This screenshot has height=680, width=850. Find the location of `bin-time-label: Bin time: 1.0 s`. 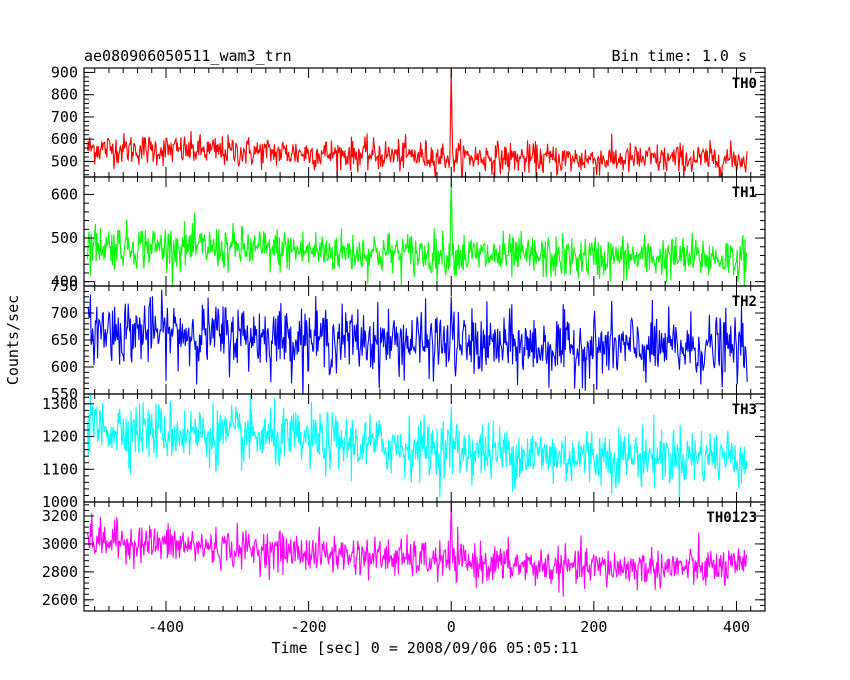

bin-time-label: Bin time: 1.0 s is located at coordinates (679, 56).